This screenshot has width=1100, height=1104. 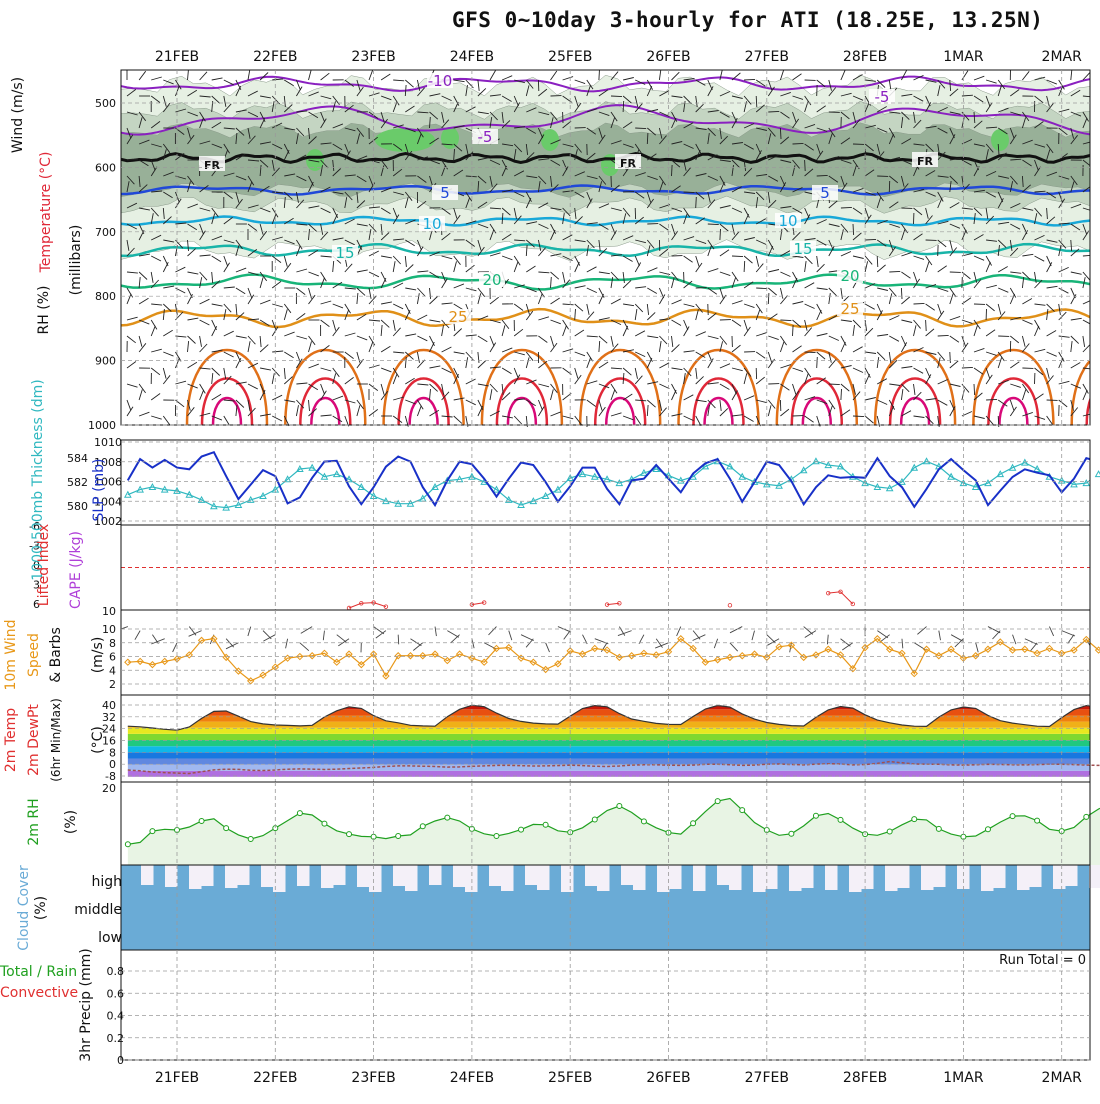 What do you see at coordinates (99, 489) in the screenshot?
I see `ylabel-slp: SLP (mb)` at bounding box center [99, 489].